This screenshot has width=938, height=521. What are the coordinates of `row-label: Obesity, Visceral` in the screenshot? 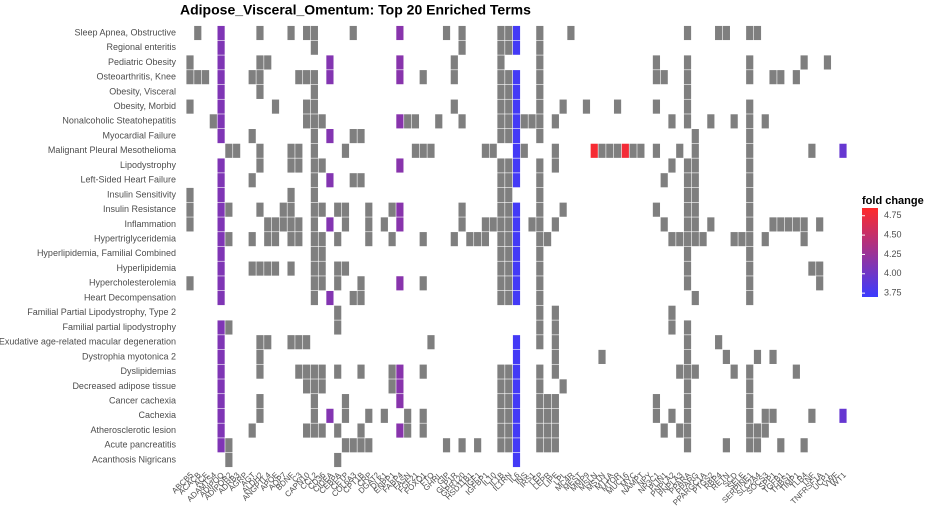 It's located at (142, 91).